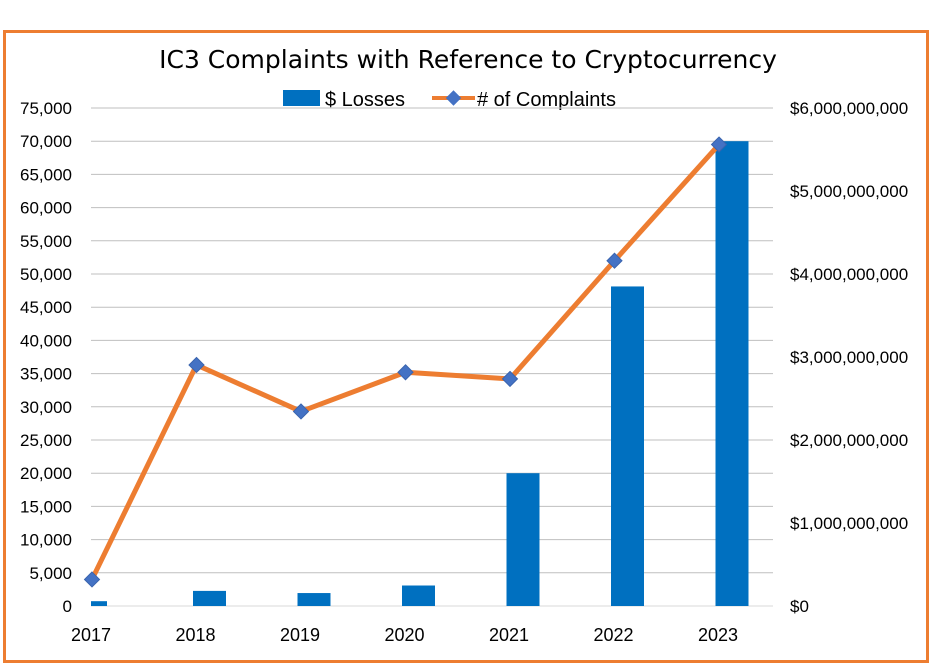  Describe the element at coordinates (627, 446) in the screenshot. I see `bar-losses-2022` at that location.